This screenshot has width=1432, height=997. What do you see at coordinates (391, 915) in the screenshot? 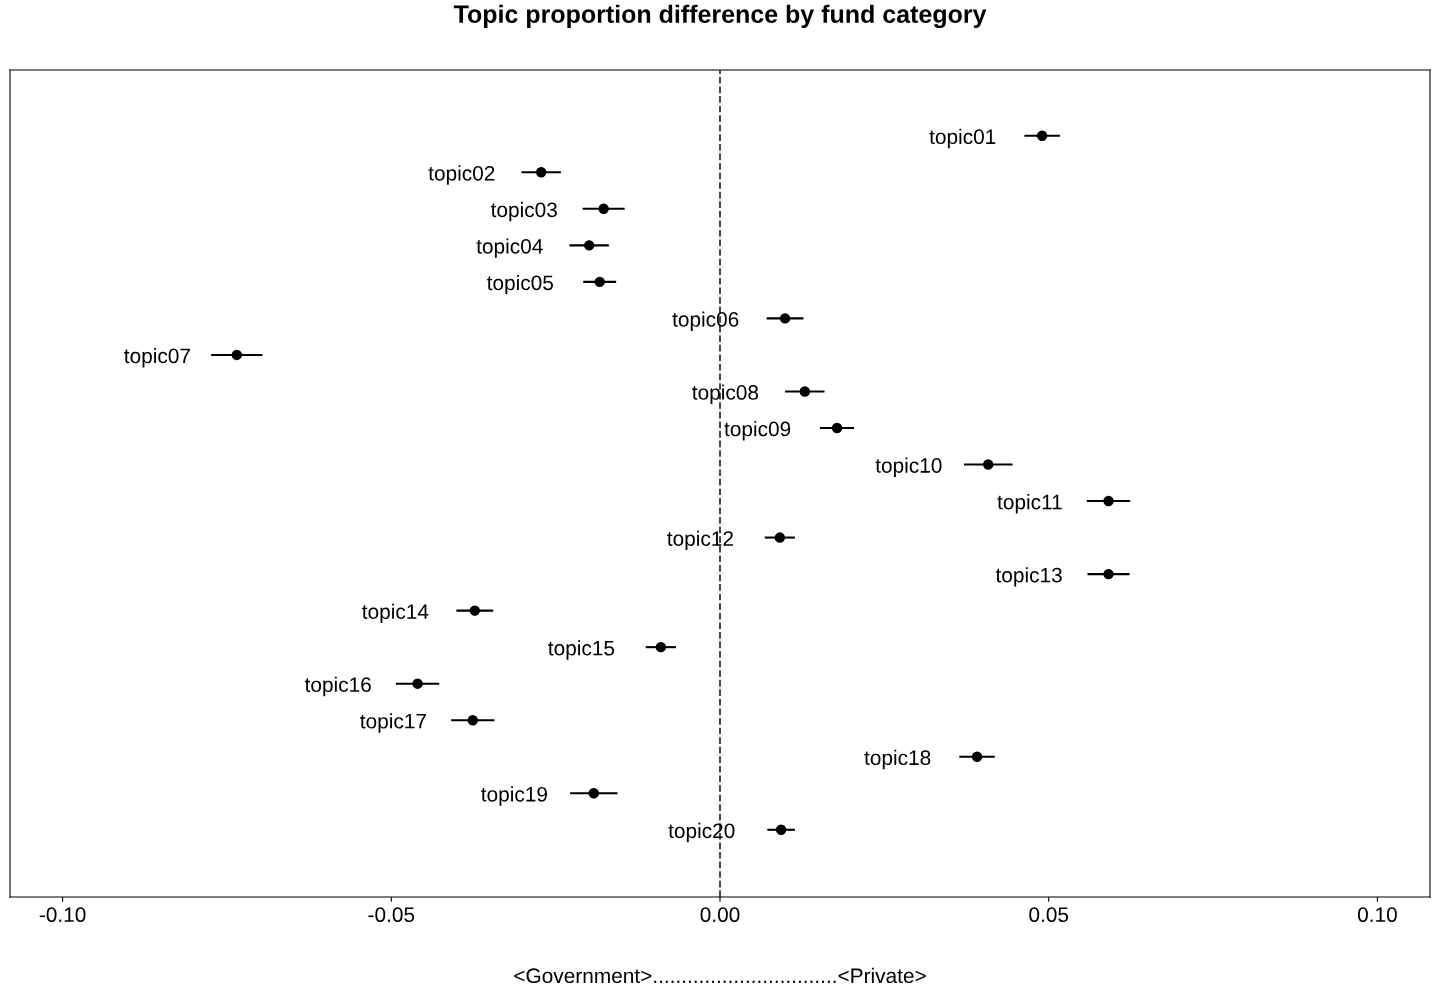
I see `x-tick-label: -0.05` at bounding box center [391, 915].